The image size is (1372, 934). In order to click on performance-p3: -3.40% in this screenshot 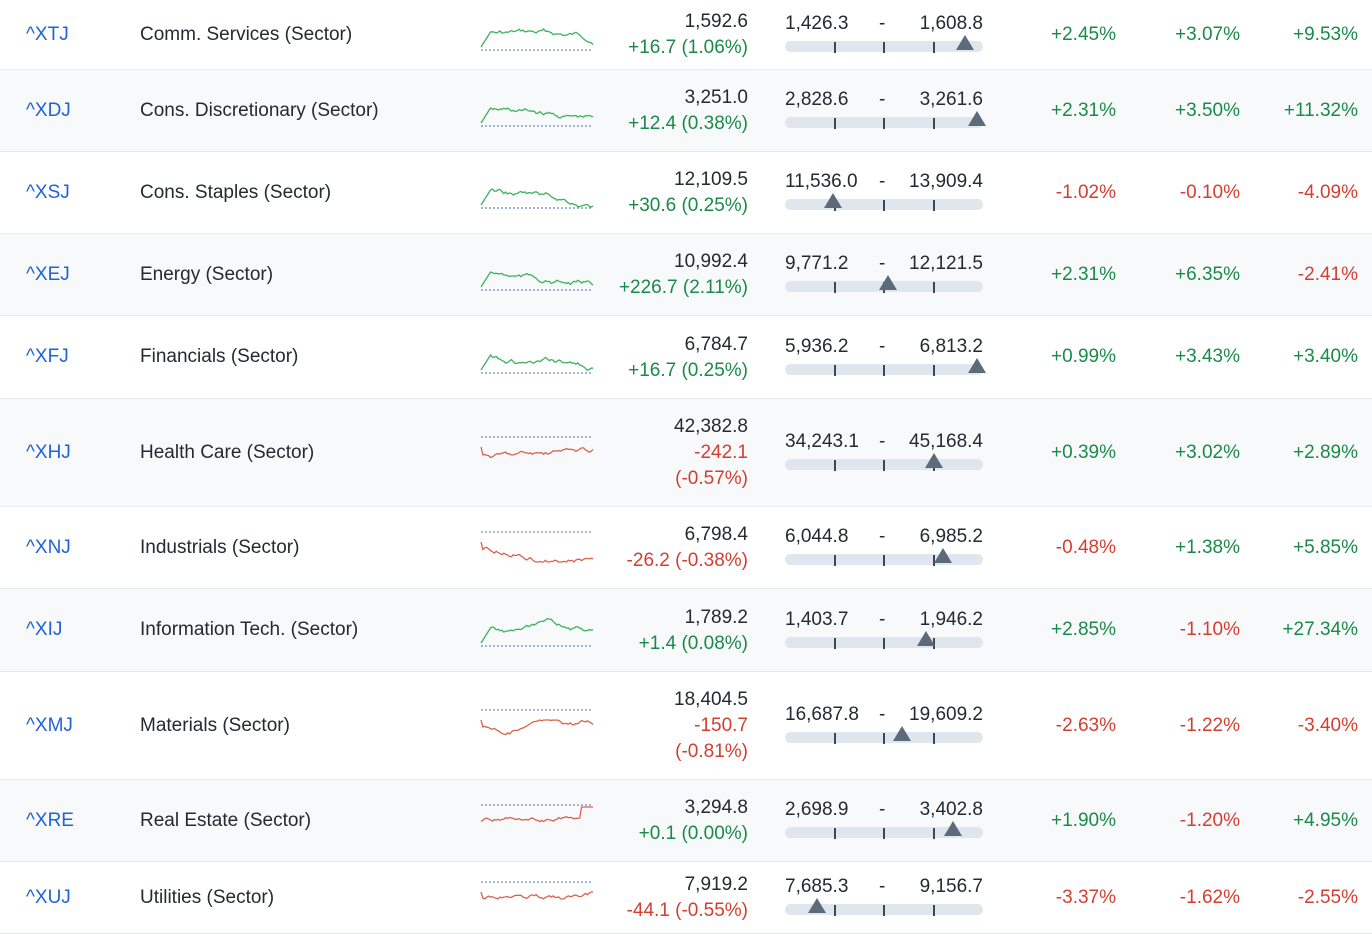, I will do `click(1327, 725)`.